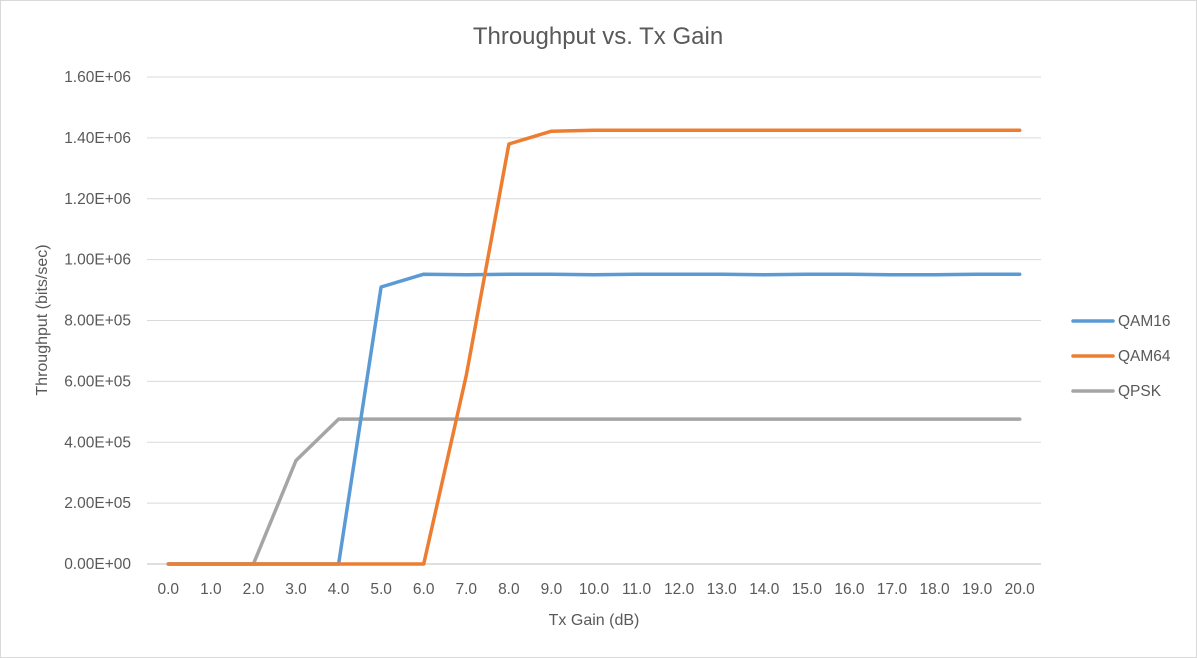 The image size is (1197, 658). What do you see at coordinates (296, 589) in the screenshot?
I see `x-tick-label: 3.0` at bounding box center [296, 589].